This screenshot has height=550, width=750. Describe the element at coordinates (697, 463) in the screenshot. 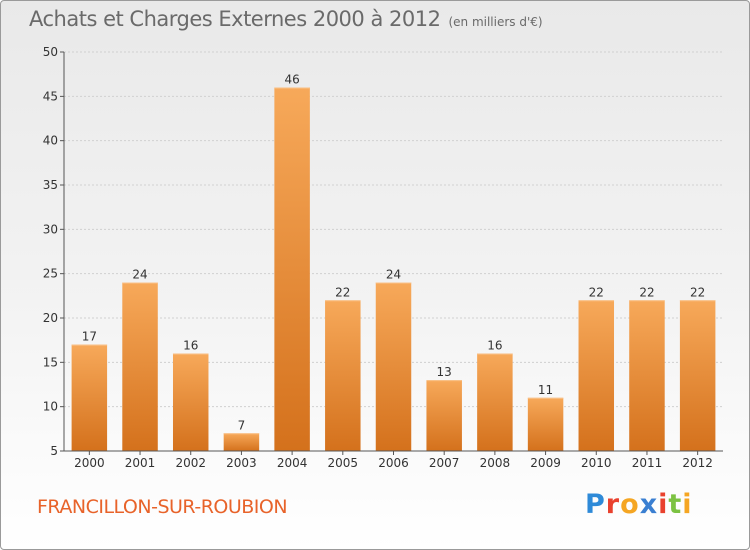

I see `x-tick-label-2012: 2012` at that location.